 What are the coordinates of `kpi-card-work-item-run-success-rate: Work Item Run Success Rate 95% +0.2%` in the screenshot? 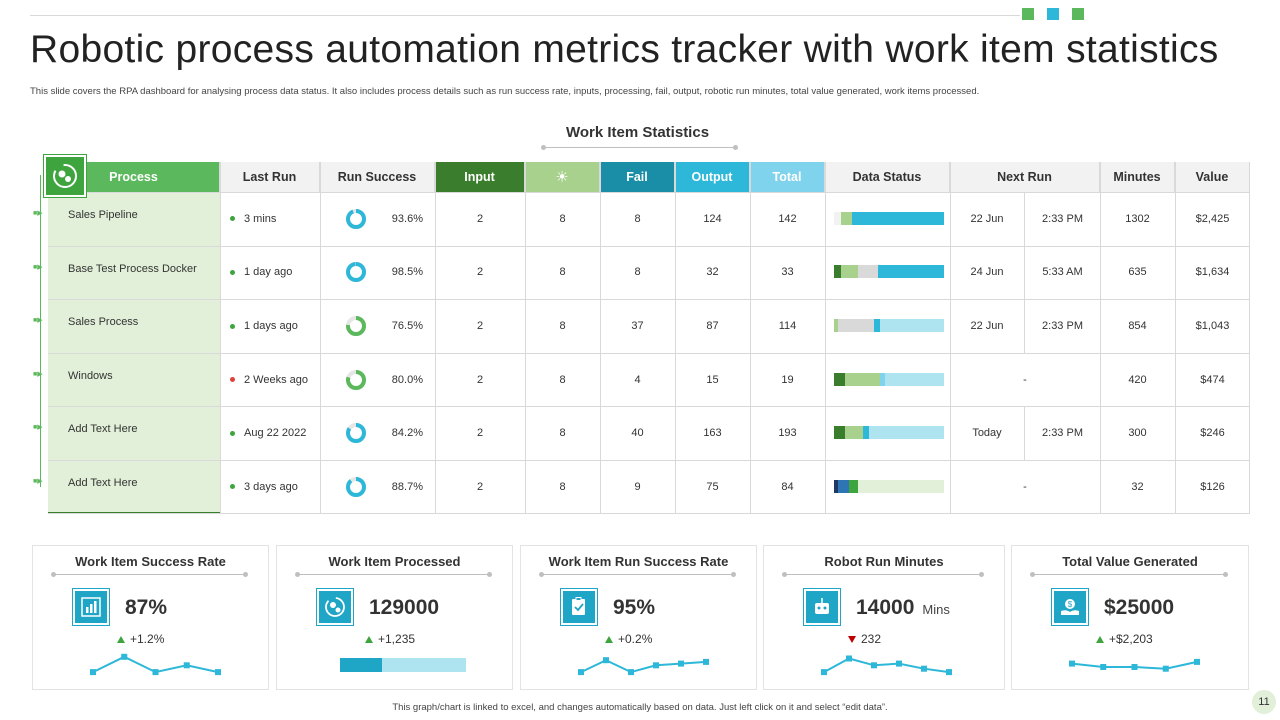 It's located at (638, 617).